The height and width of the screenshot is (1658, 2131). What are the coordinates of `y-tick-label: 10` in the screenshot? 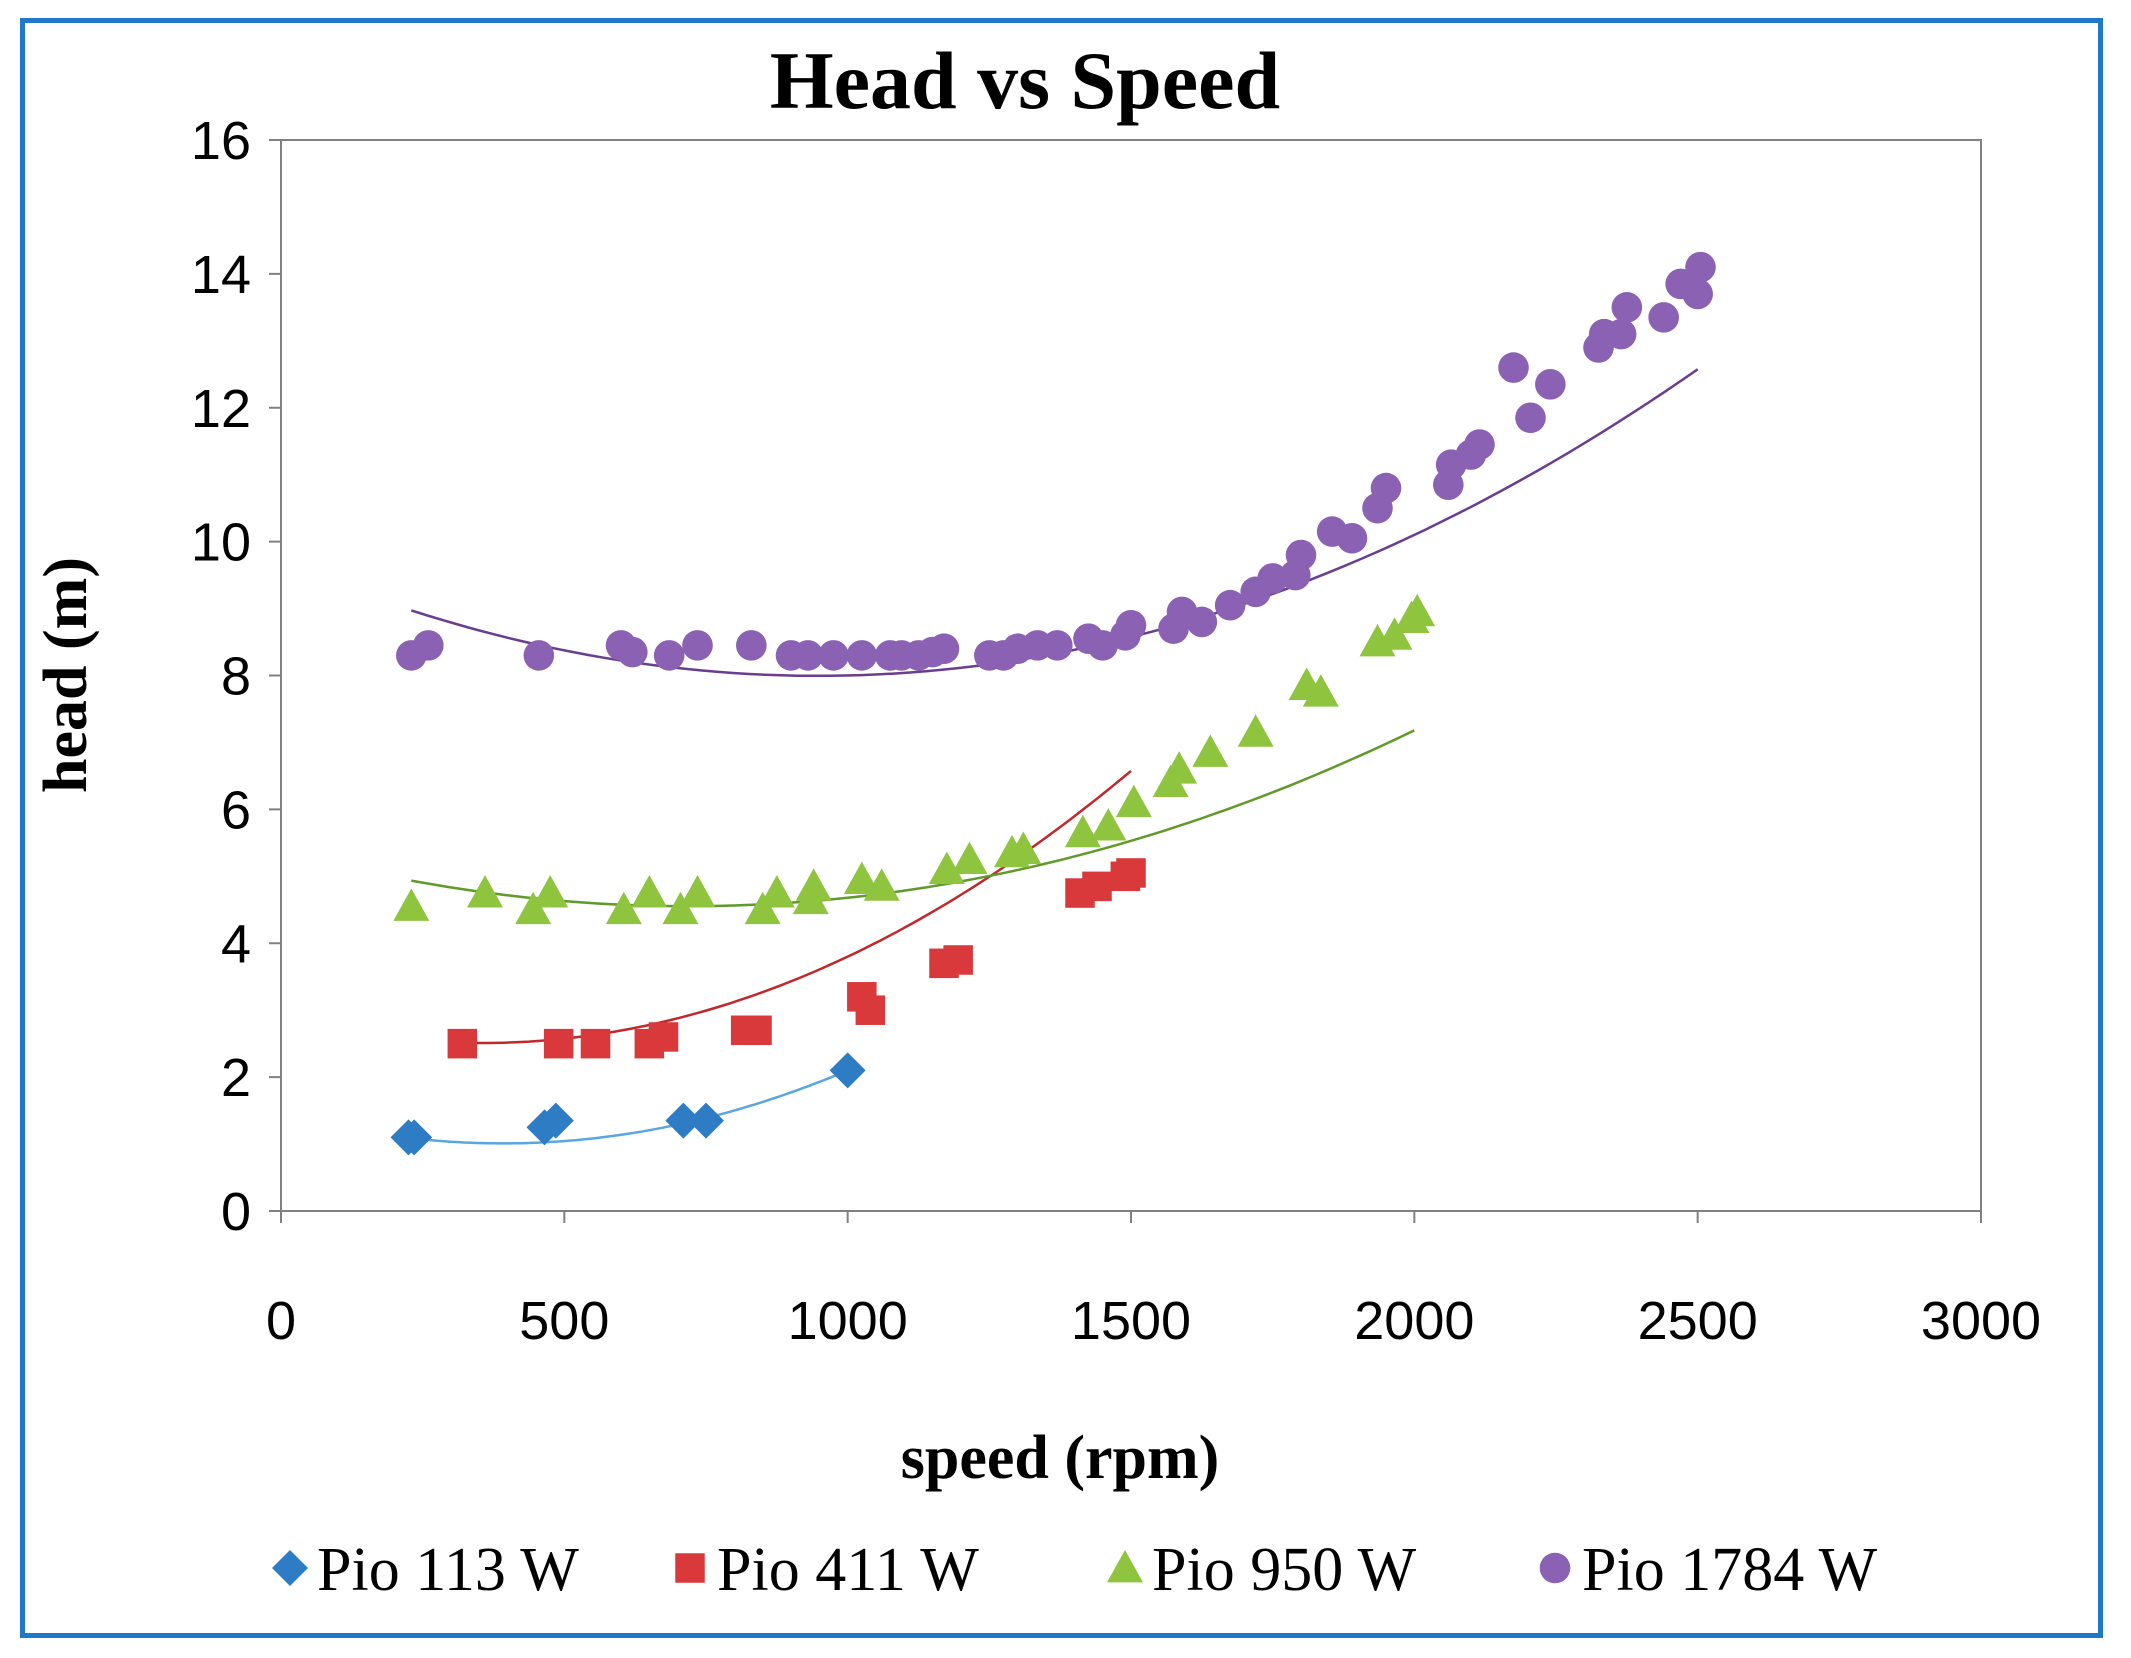 It's located at (221, 543).